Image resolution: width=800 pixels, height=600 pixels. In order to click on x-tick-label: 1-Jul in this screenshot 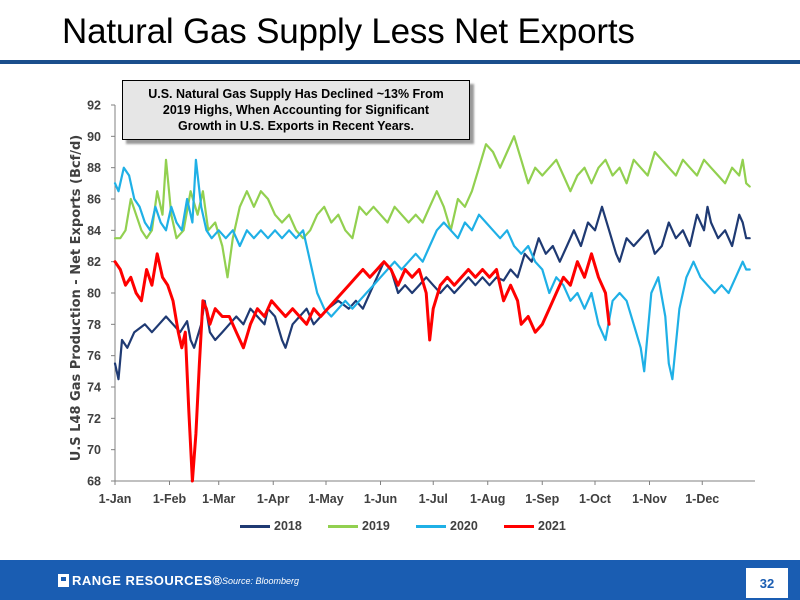, I will do `click(433, 499)`.